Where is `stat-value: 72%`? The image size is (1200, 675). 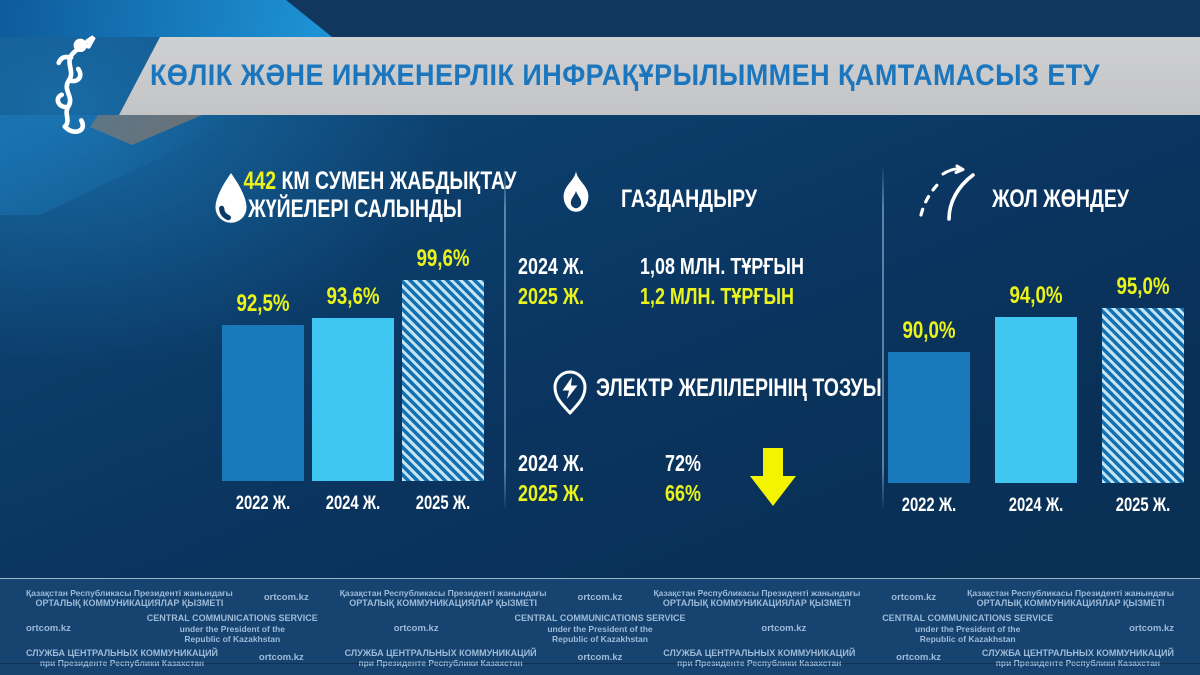 stat-value: 72% is located at coordinates (683, 462).